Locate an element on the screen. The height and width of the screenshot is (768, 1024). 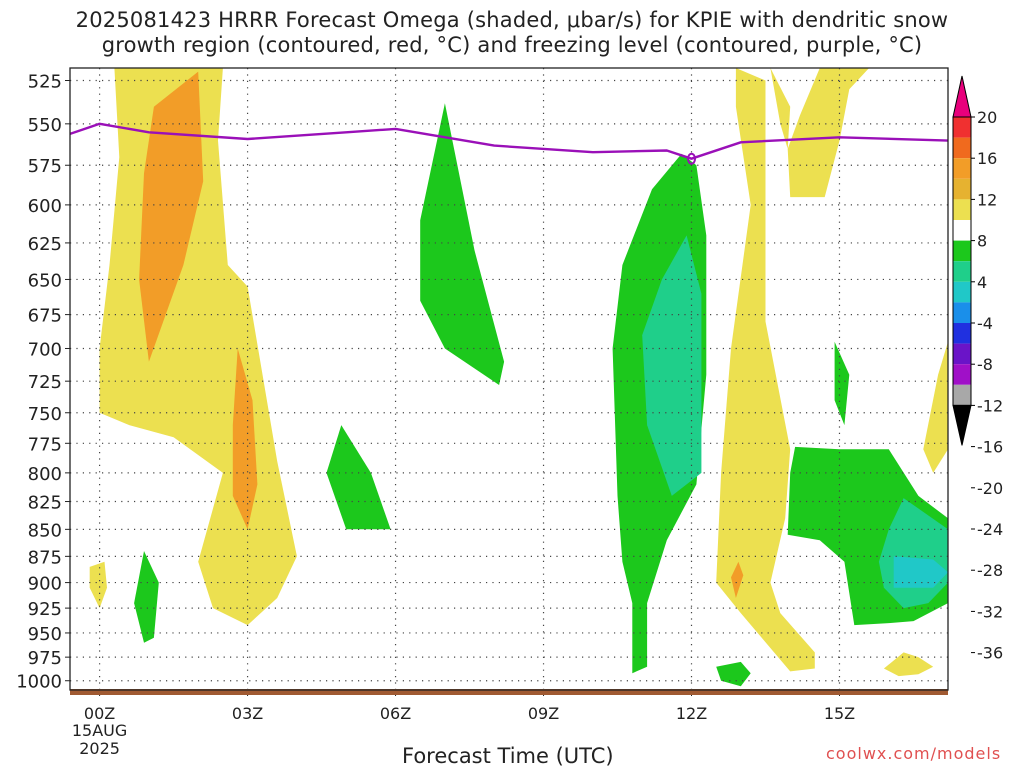
colorbar-top-arrow is located at coordinates (962, 96).